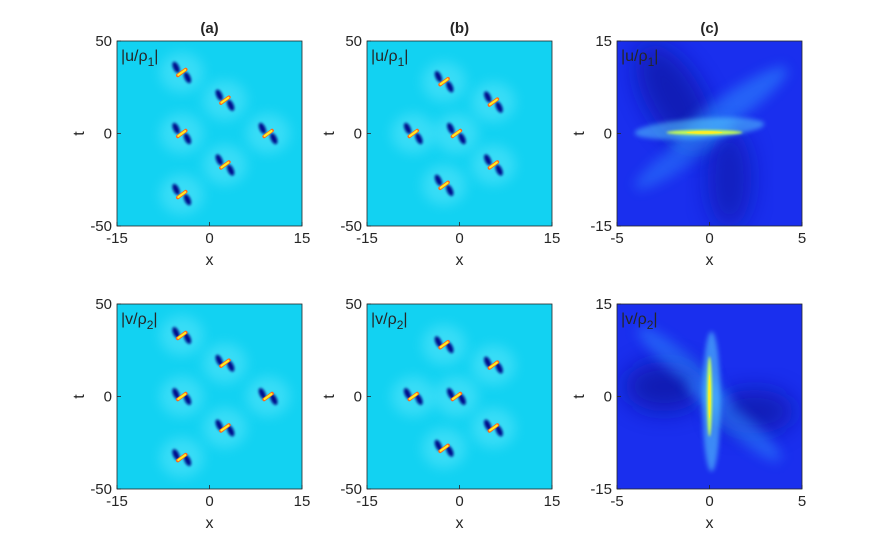  What do you see at coordinates (802, 238) in the screenshot?
I see `x-tick-label: 5` at bounding box center [802, 238].